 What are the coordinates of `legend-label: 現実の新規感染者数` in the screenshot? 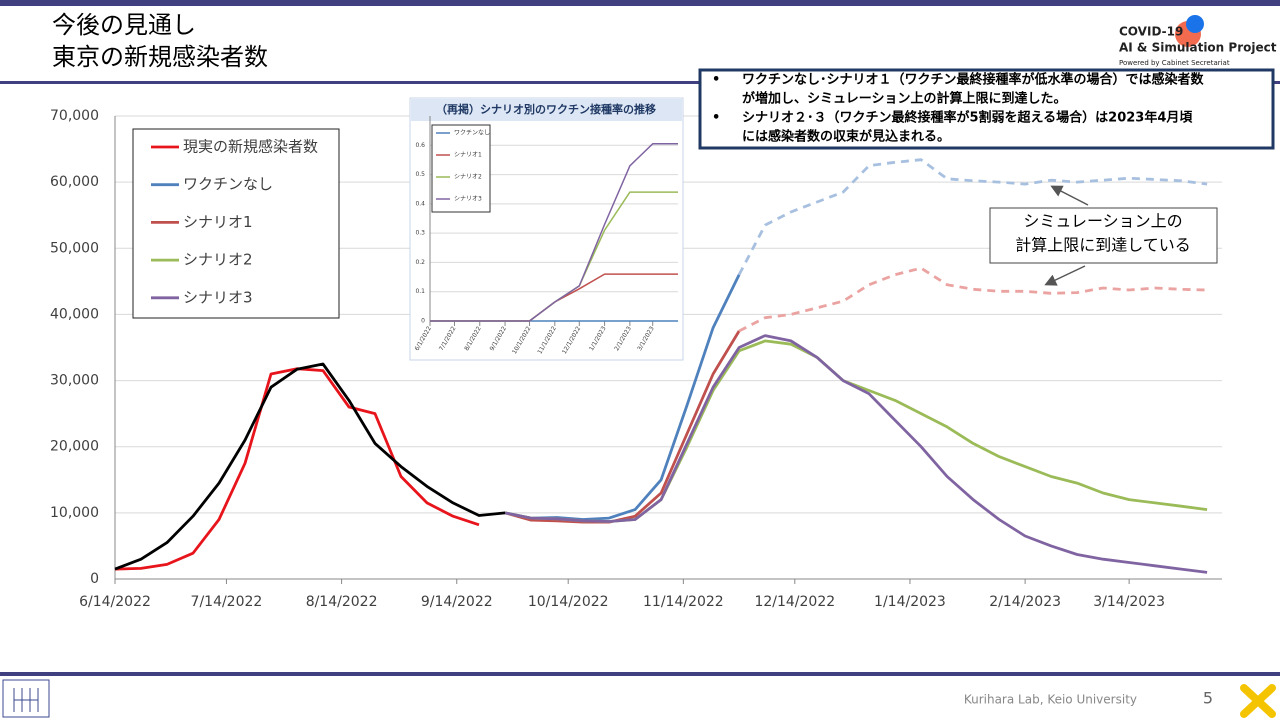 It's located at (250, 147).